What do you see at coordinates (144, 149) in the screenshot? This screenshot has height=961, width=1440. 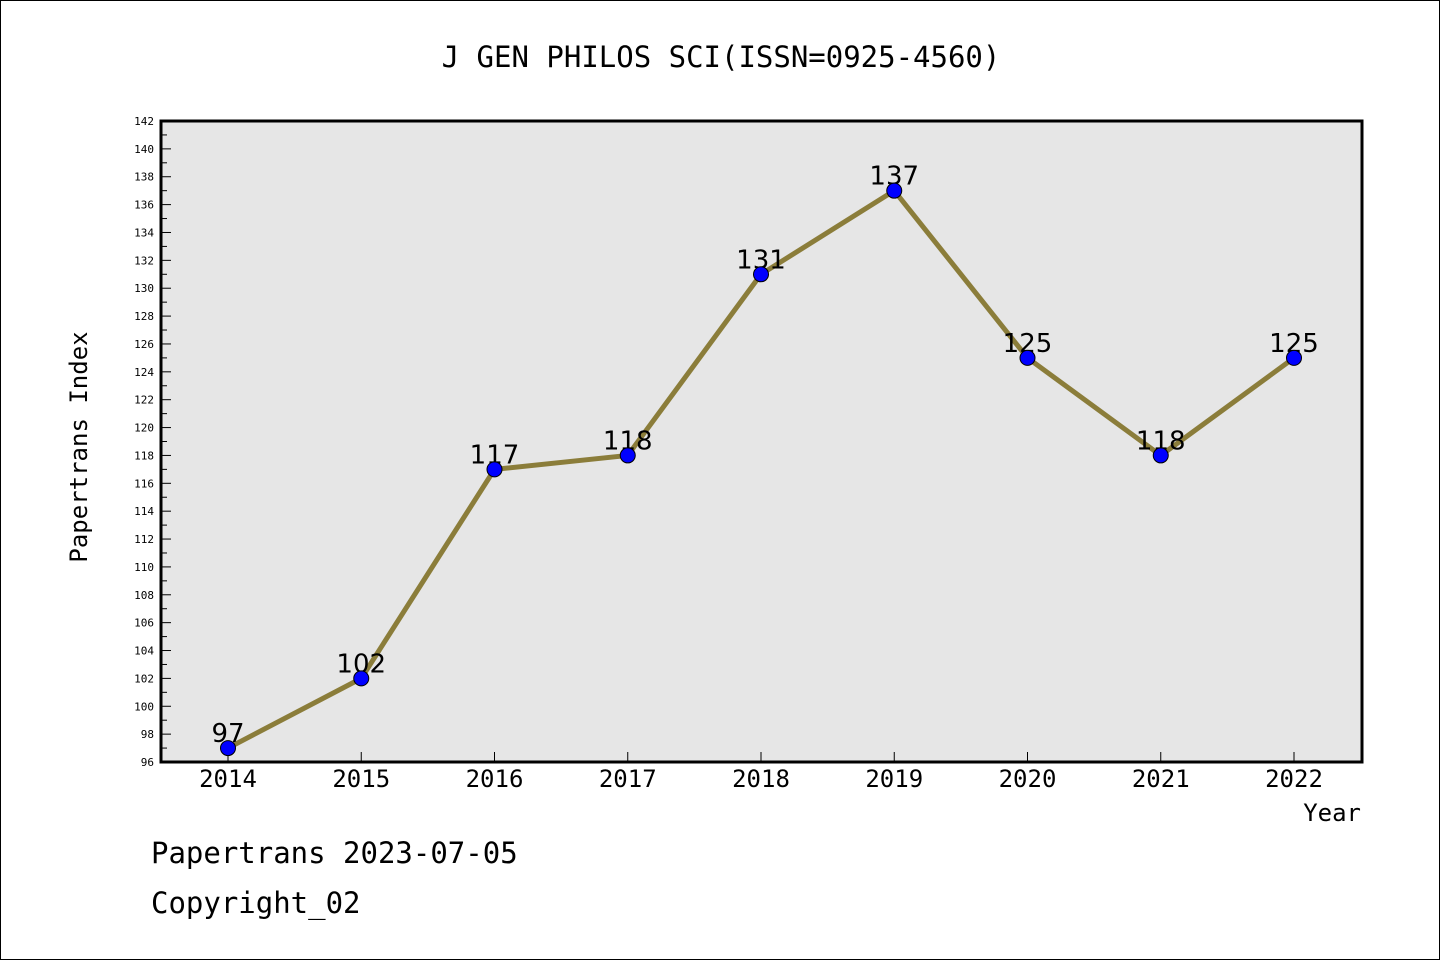 I see `y-tick-label: 140` at bounding box center [144, 149].